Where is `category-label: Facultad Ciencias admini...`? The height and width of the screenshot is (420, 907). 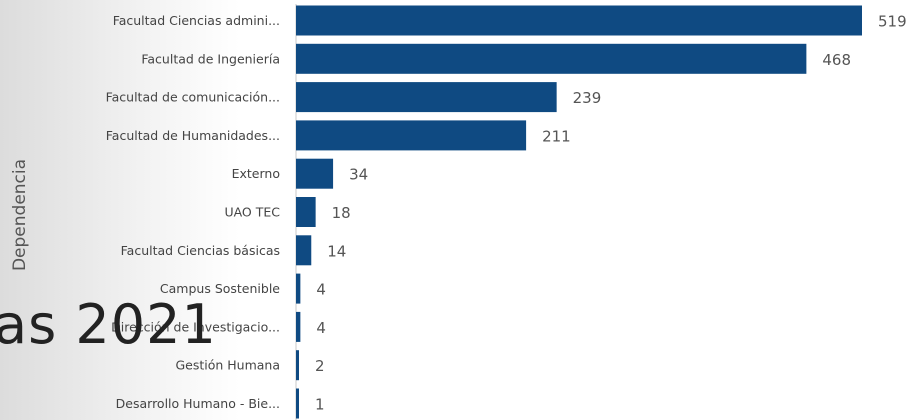
category-label: Facultad Ciencias admini... is located at coordinates (196, 20).